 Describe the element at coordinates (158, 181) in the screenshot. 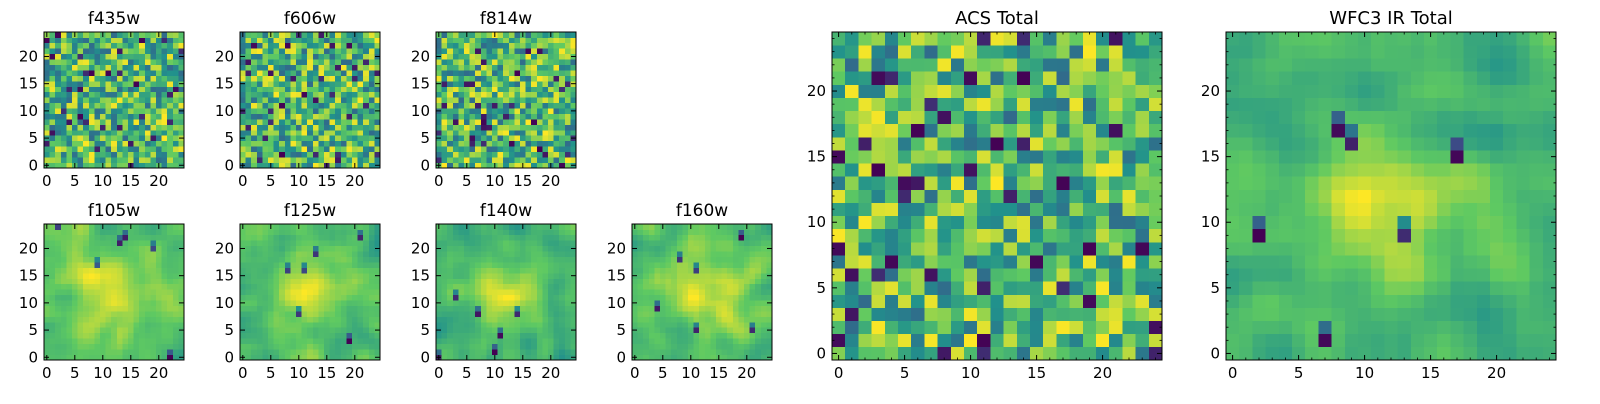

I see `x-tick-label: 20` at that location.